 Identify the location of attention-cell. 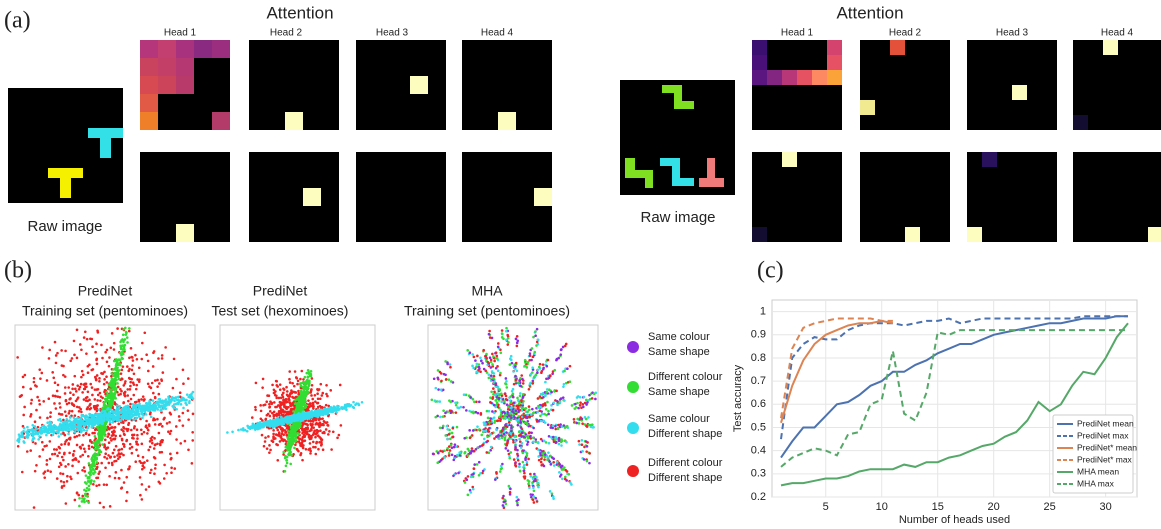
(759, 234).